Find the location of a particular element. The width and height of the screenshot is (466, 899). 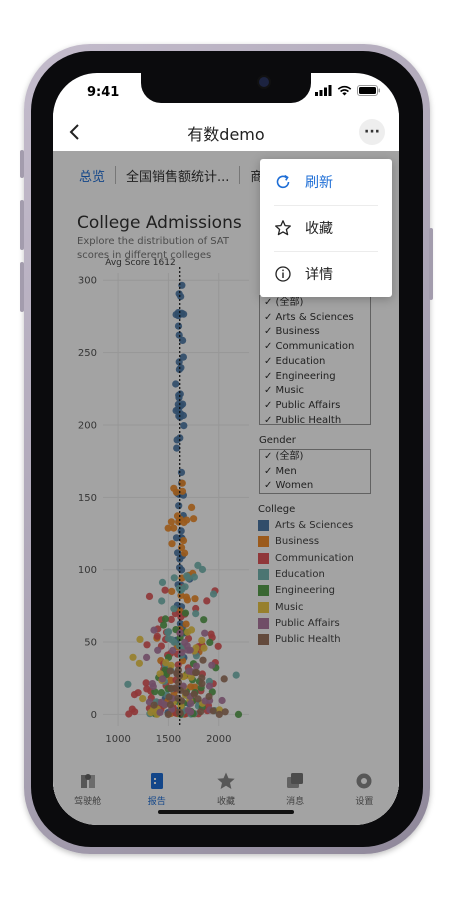

college-filter-option: ✓ Business is located at coordinates (292, 332).